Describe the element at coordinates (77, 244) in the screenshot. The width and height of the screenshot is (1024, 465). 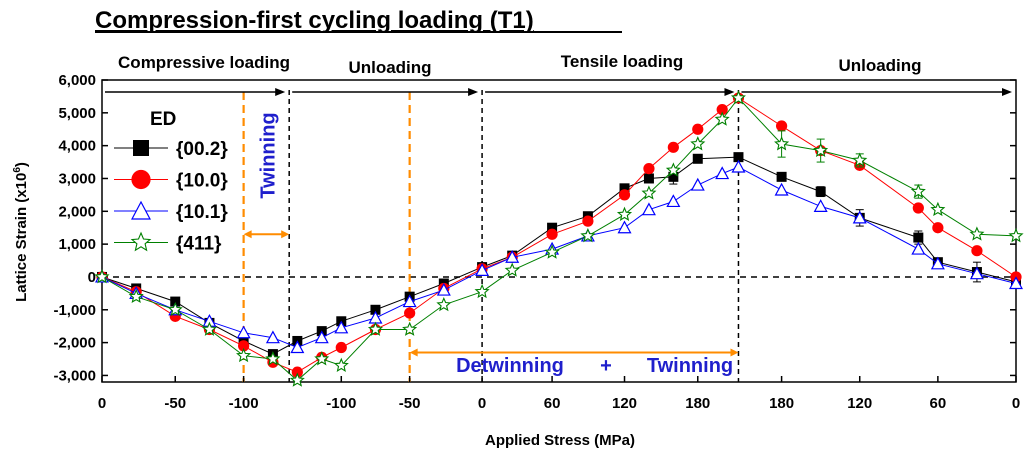
I see `y-tick-label: 1,000` at that location.